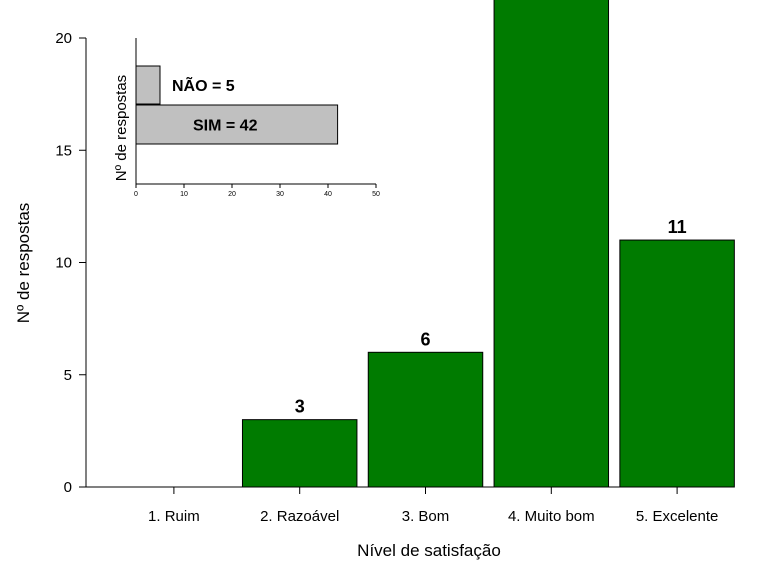 The height and width of the screenshot is (562, 761). What do you see at coordinates (300, 407) in the screenshot?
I see `bar-value-label: 3` at bounding box center [300, 407].